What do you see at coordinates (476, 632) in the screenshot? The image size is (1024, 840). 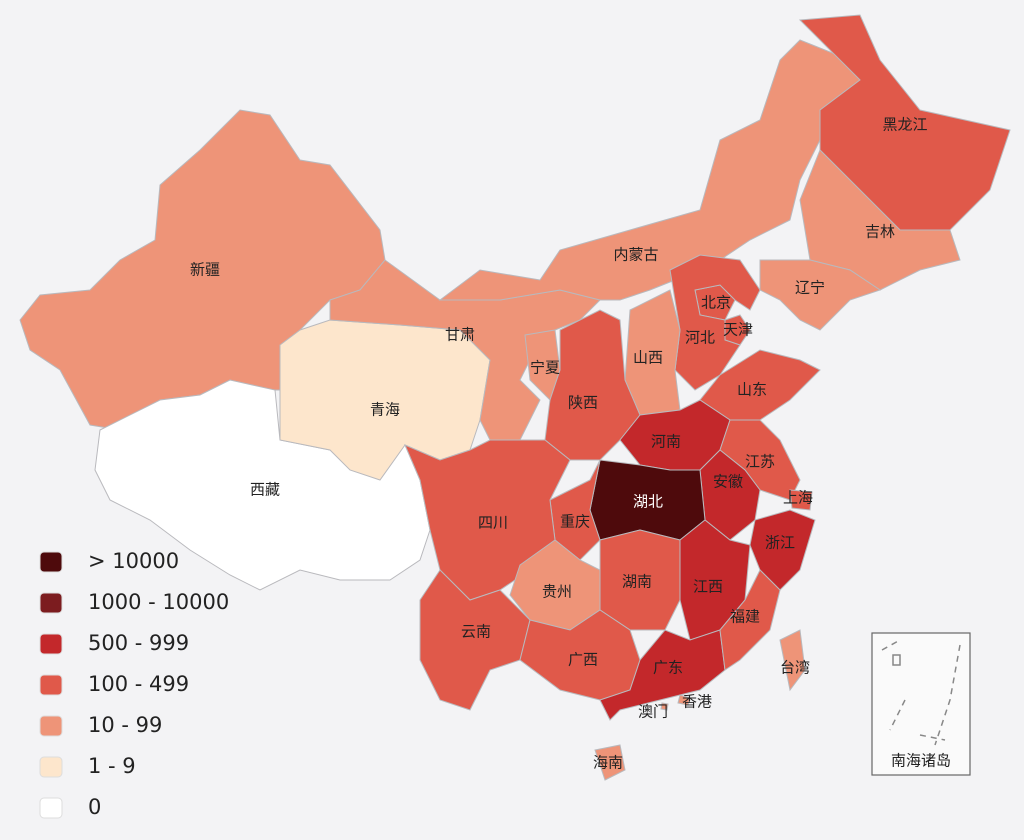 I see `province-label: 云南` at bounding box center [476, 632].